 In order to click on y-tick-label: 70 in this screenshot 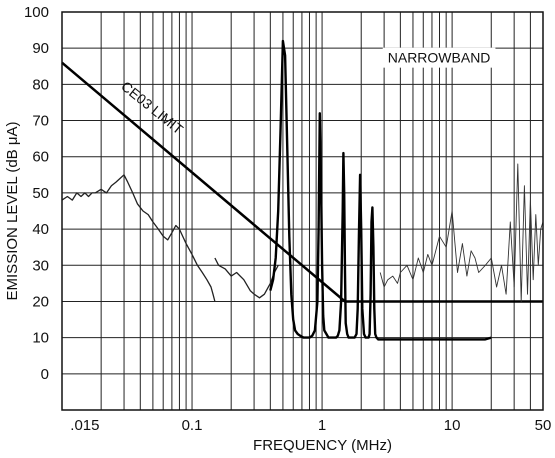, I will do `click(40, 121)`.